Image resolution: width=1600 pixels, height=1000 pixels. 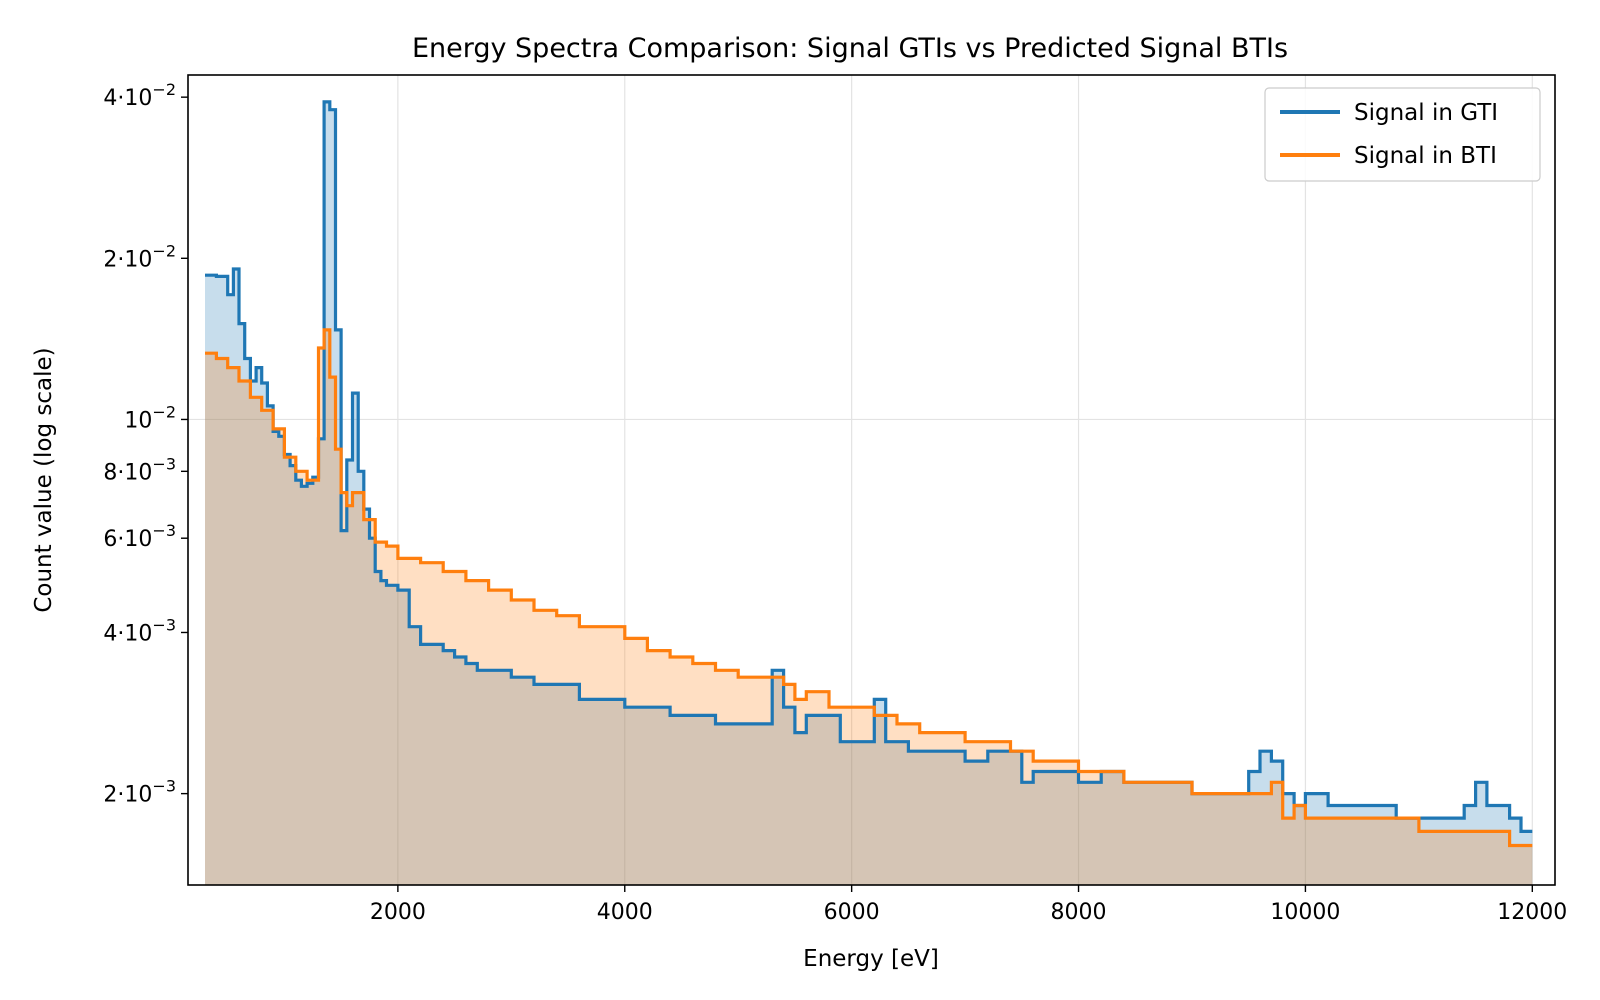 What do you see at coordinates (139, 630) in the screenshot?
I see `y-tick-label: 4·10⁻³` at bounding box center [139, 630].